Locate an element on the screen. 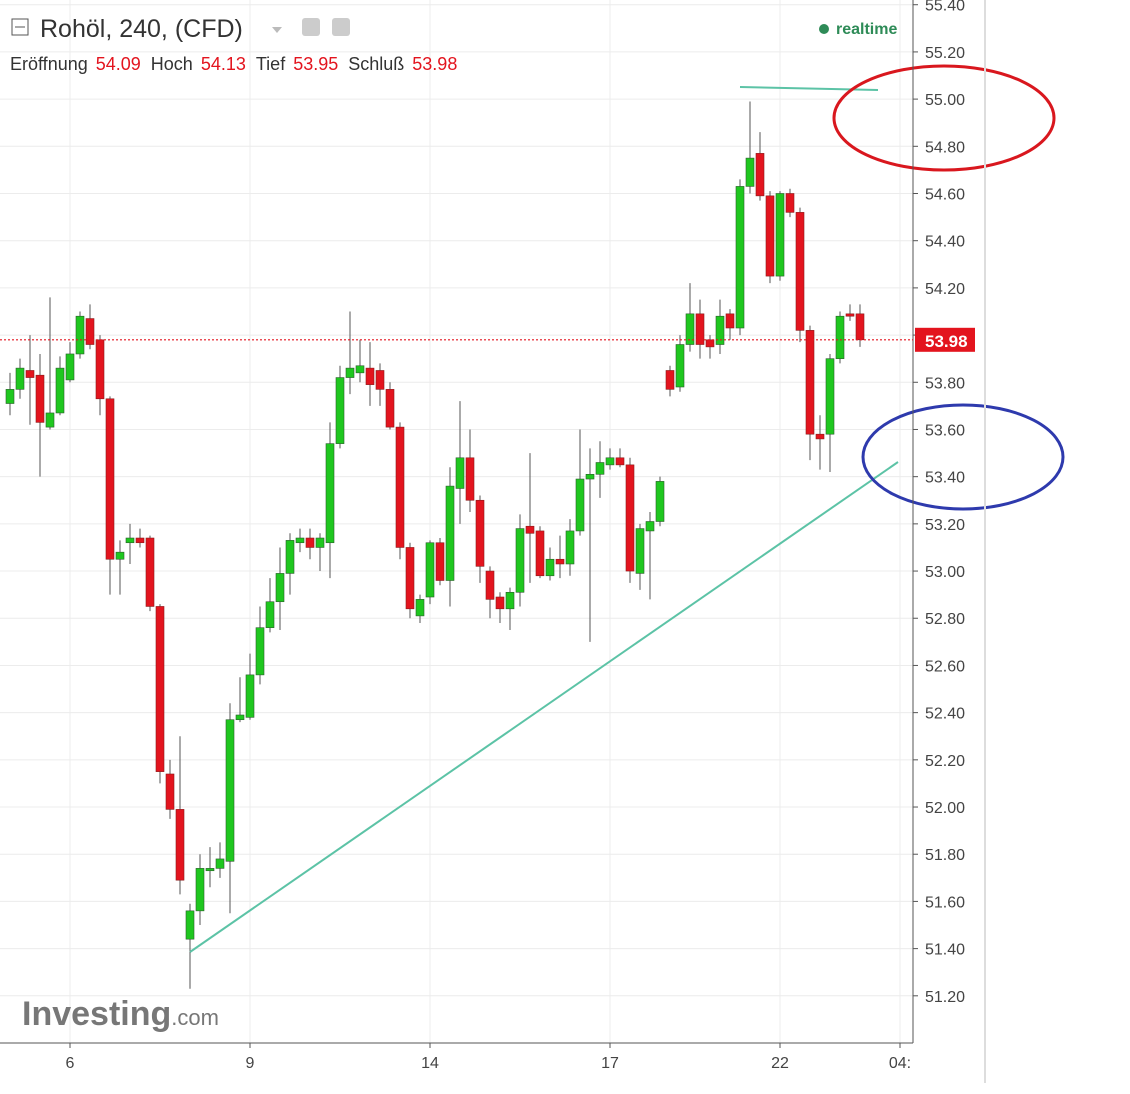 The height and width of the screenshot is (1094, 1130). x-tick-label: 9 is located at coordinates (250, 1063).